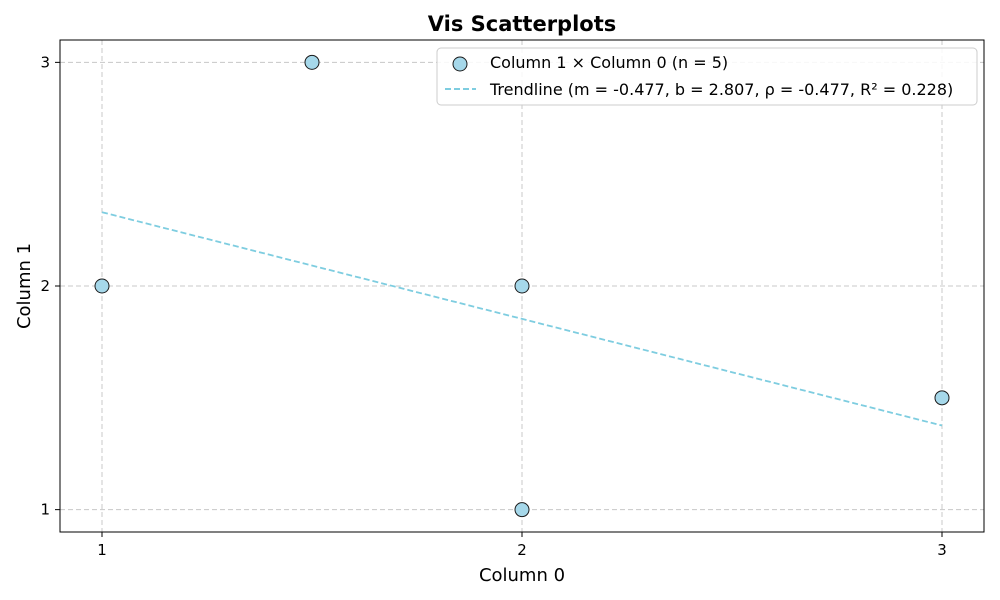 Image resolution: width=1000 pixels, height=600 pixels. I want to click on x-axis-label: Column 0, so click(522, 575).